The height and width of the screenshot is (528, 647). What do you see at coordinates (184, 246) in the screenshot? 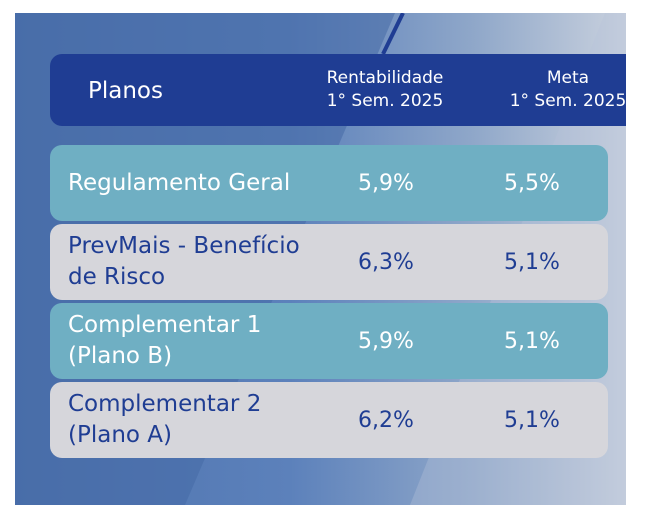
I see `row-plan-name-line1: PrevMais - Benefício` at bounding box center [184, 246].